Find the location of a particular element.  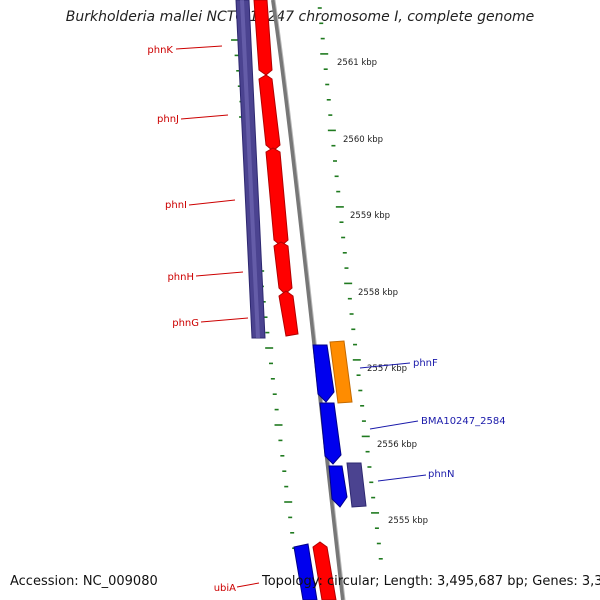

gene-label-BMA10247-2584: BMA10247_2584 is located at coordinates (463, 421).